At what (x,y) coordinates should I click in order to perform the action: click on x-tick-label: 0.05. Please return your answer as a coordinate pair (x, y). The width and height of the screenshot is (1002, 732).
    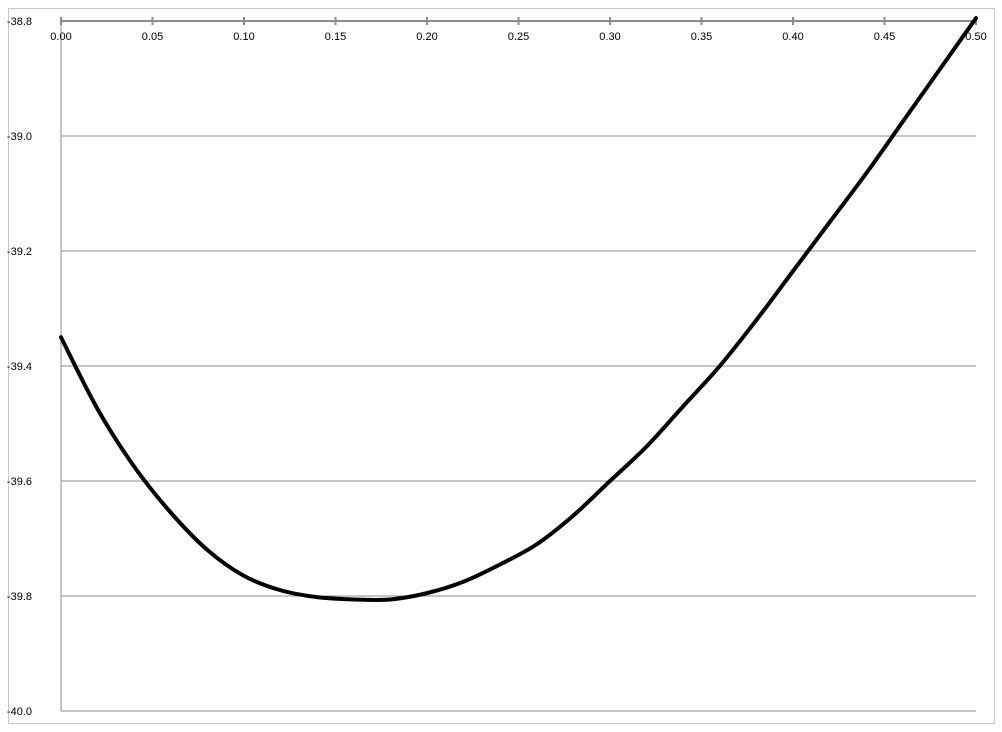
    Looking at the image, I should click on (152, 37).